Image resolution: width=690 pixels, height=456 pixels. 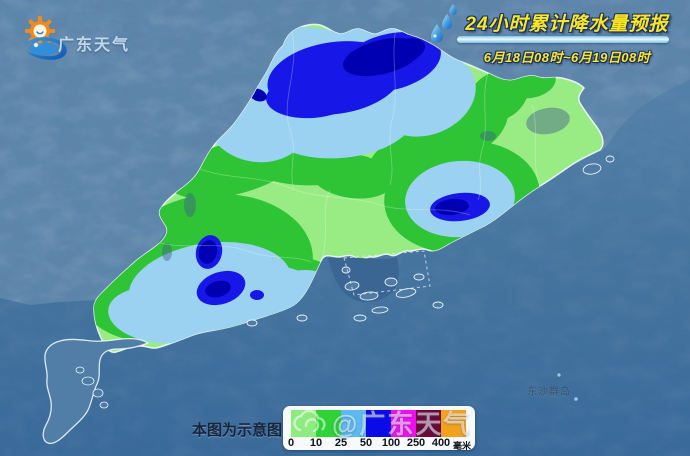 What do you see at coordinates (45, 48) in the screenshot?
I see `swirl-wind-icon` at bounding box center [45, 48].